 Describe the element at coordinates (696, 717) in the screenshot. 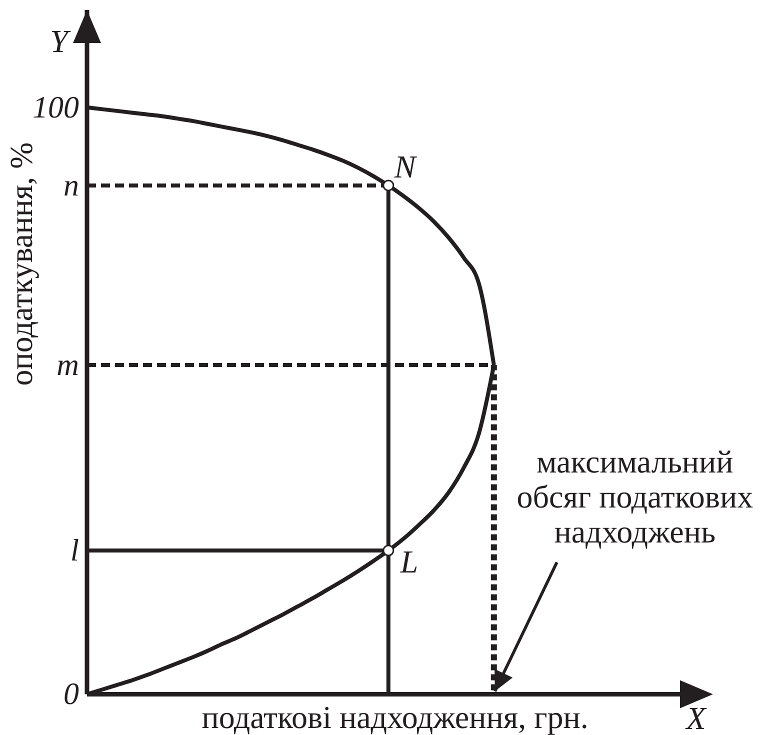

I see `text: X` at that location.